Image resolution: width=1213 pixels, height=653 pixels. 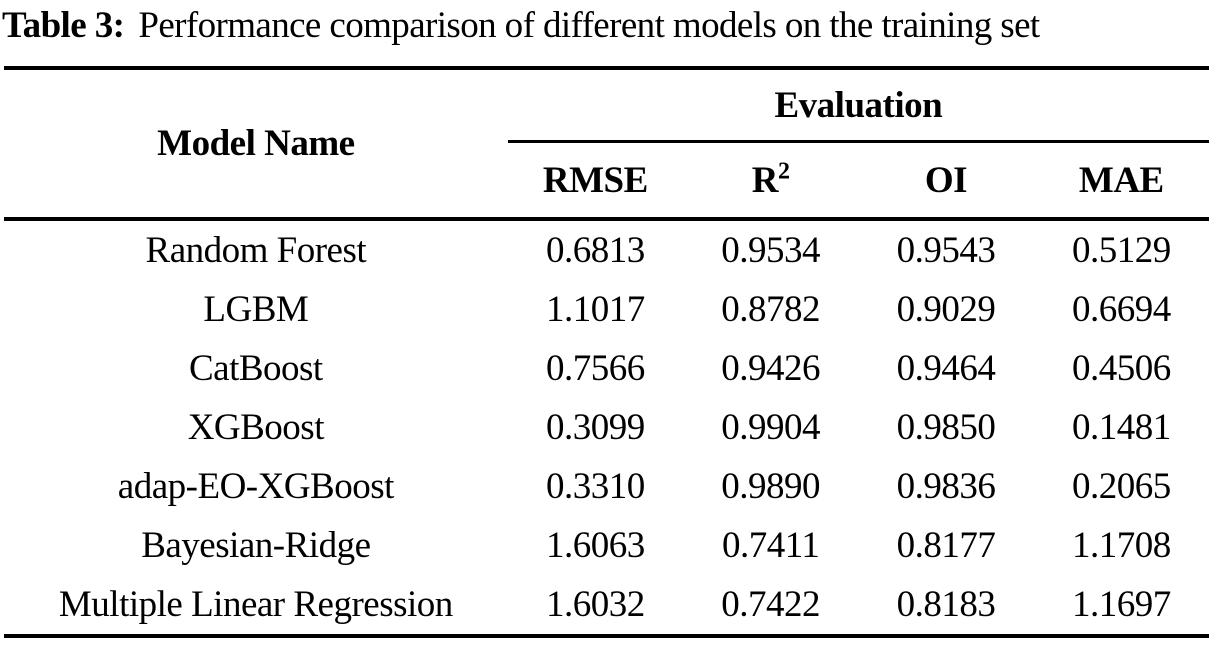 What do you see at coordinates (256, 145) in the screenshot?
I see `column-header-model-name: Model Name` at bounding box center [256, 145].